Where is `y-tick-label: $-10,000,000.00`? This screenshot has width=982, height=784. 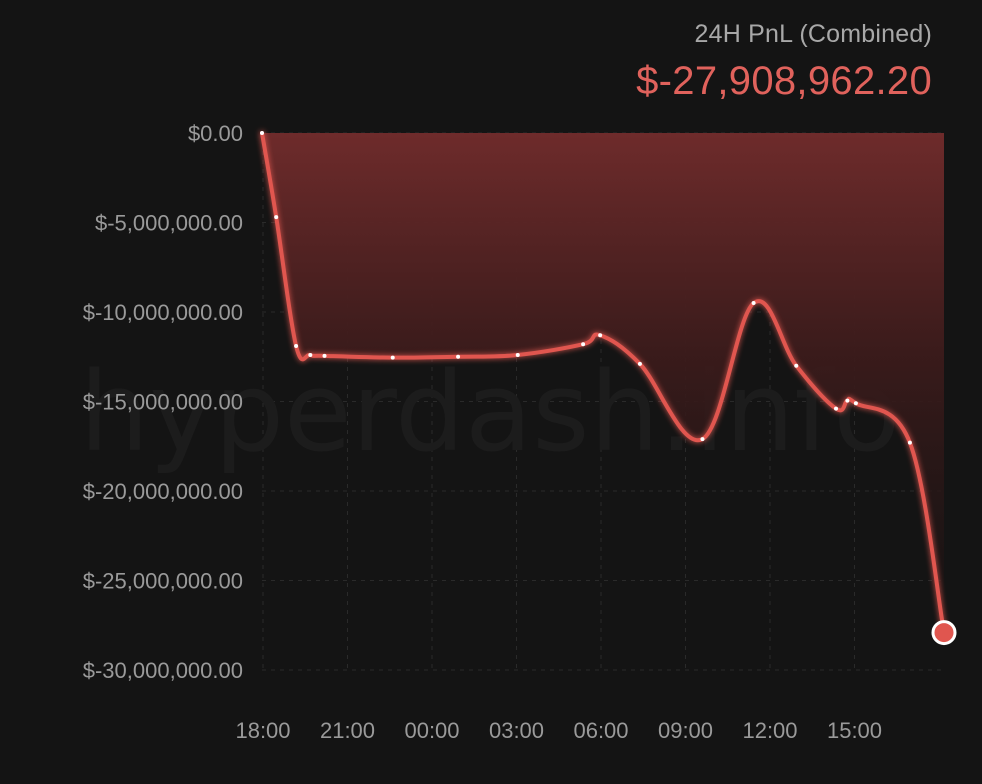 y-tick-label: $-10,000,000.00 is located at coordinates (163, 312).